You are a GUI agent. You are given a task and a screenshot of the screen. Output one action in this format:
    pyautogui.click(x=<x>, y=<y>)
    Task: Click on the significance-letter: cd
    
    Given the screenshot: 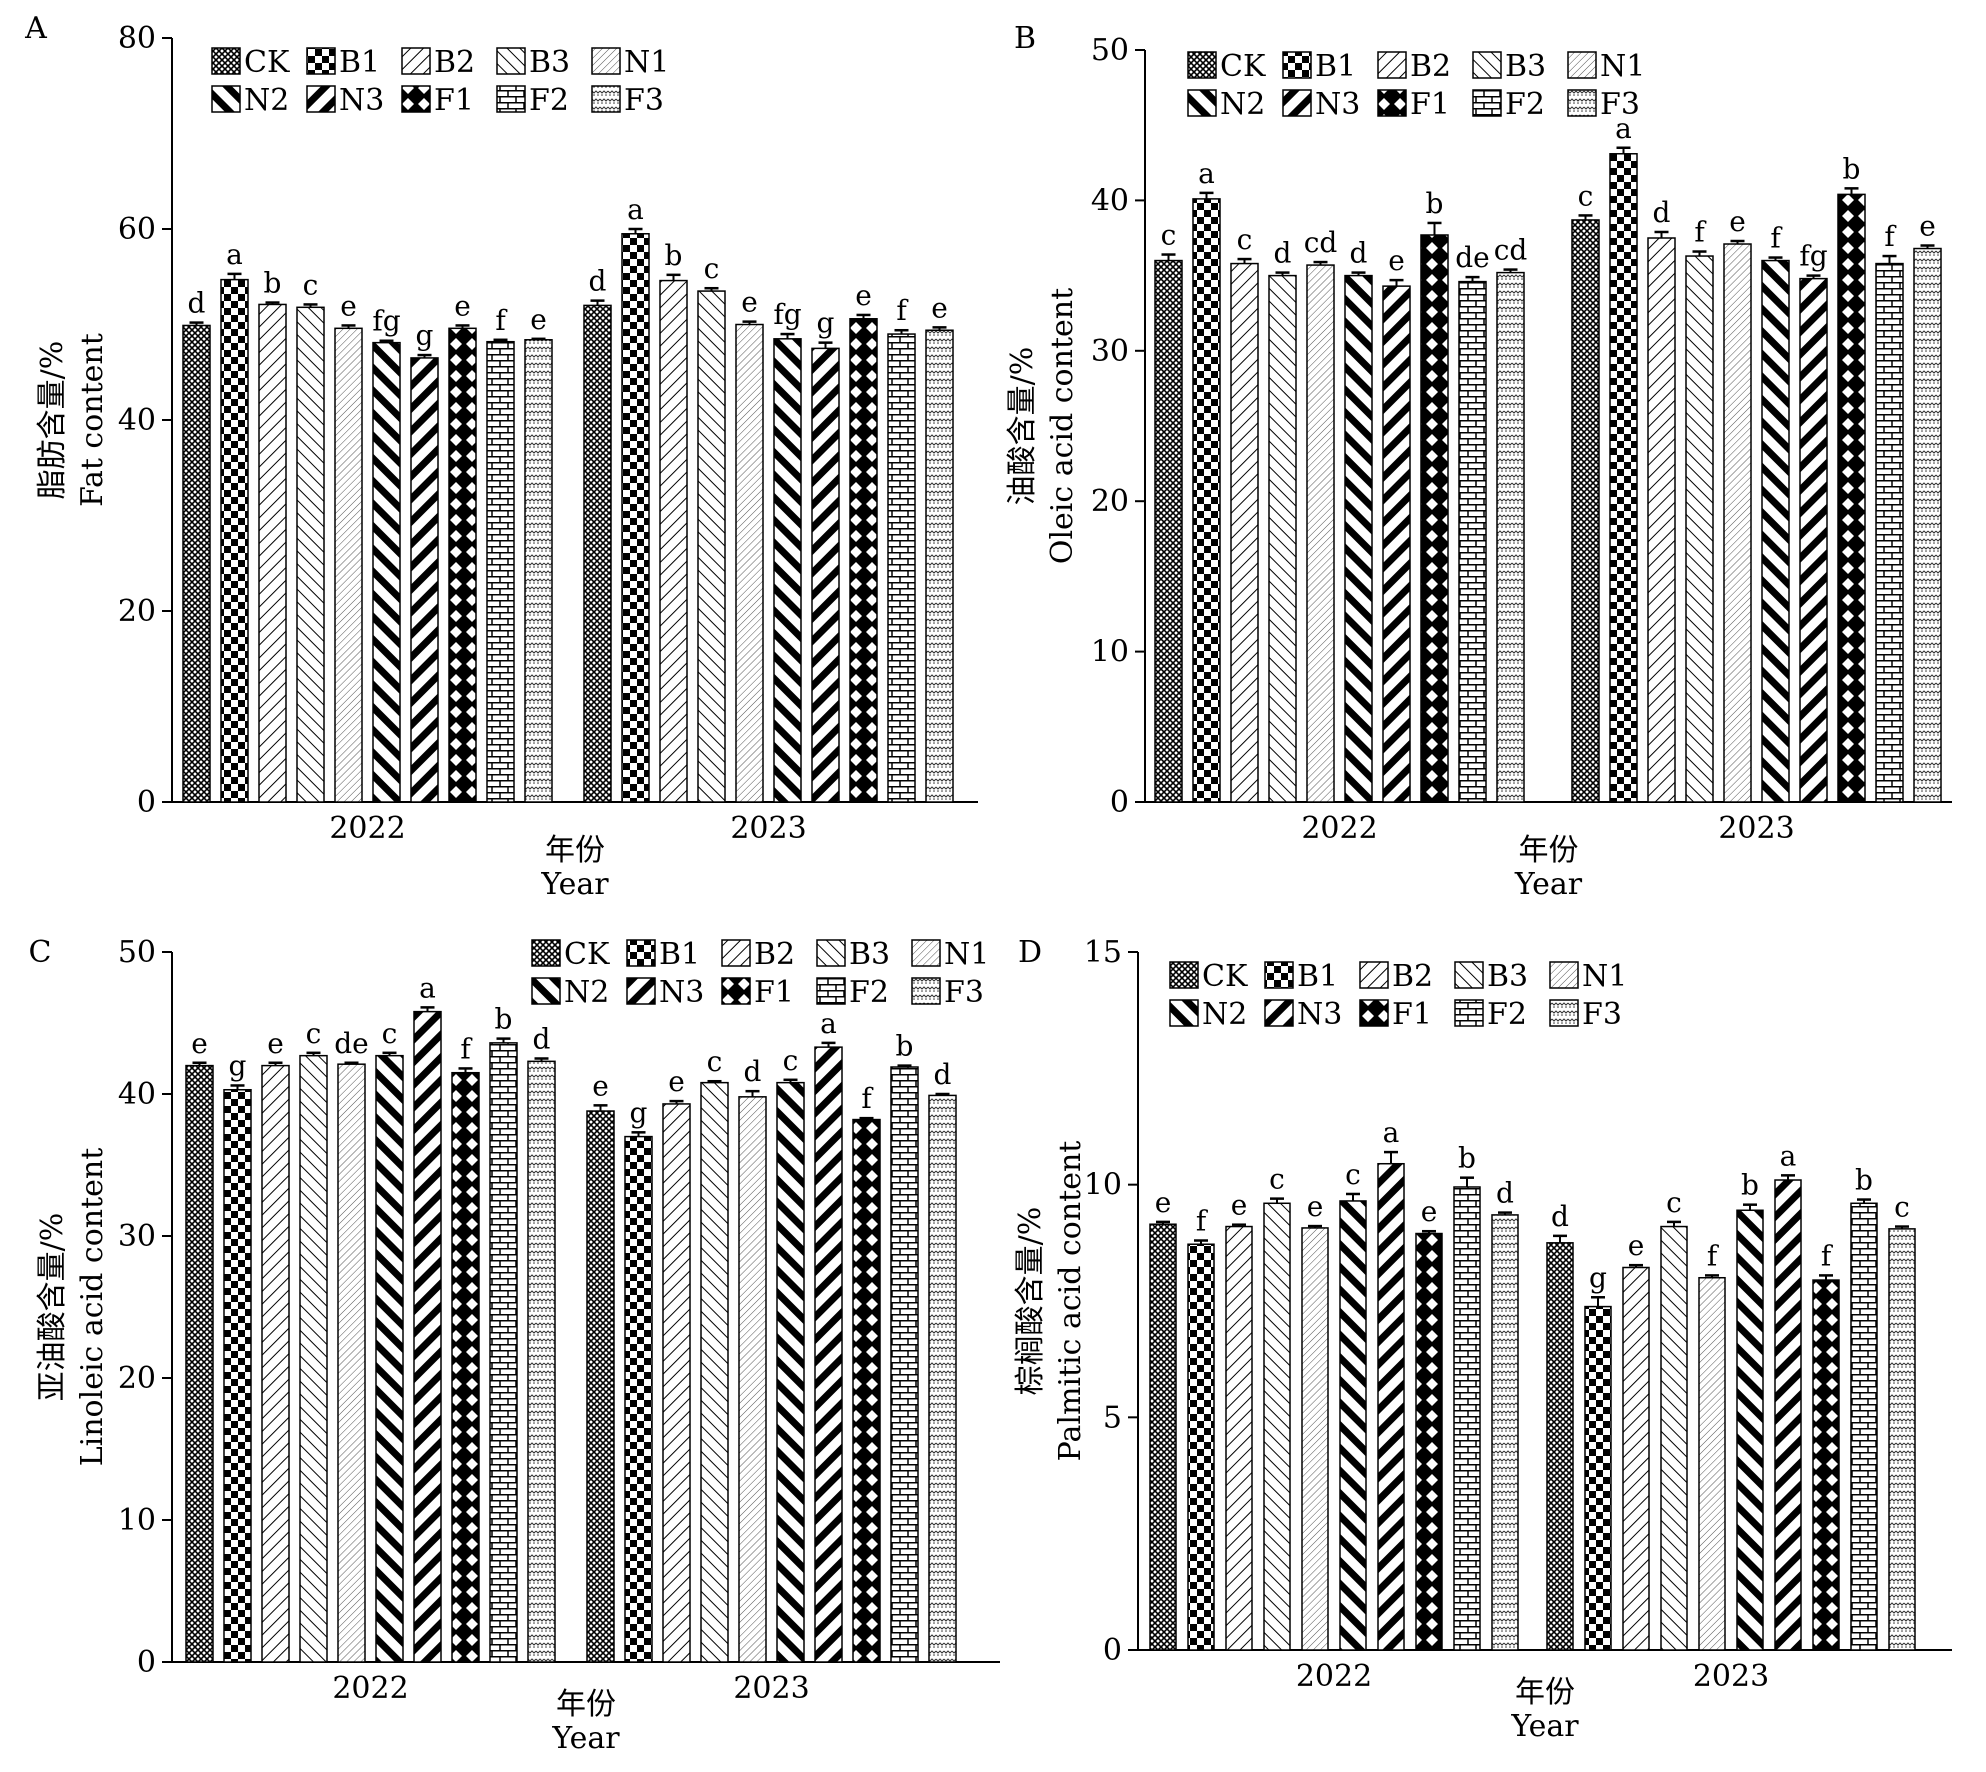 What is the action you would take?
    pyautogui.click(x=1511, y=250)
    